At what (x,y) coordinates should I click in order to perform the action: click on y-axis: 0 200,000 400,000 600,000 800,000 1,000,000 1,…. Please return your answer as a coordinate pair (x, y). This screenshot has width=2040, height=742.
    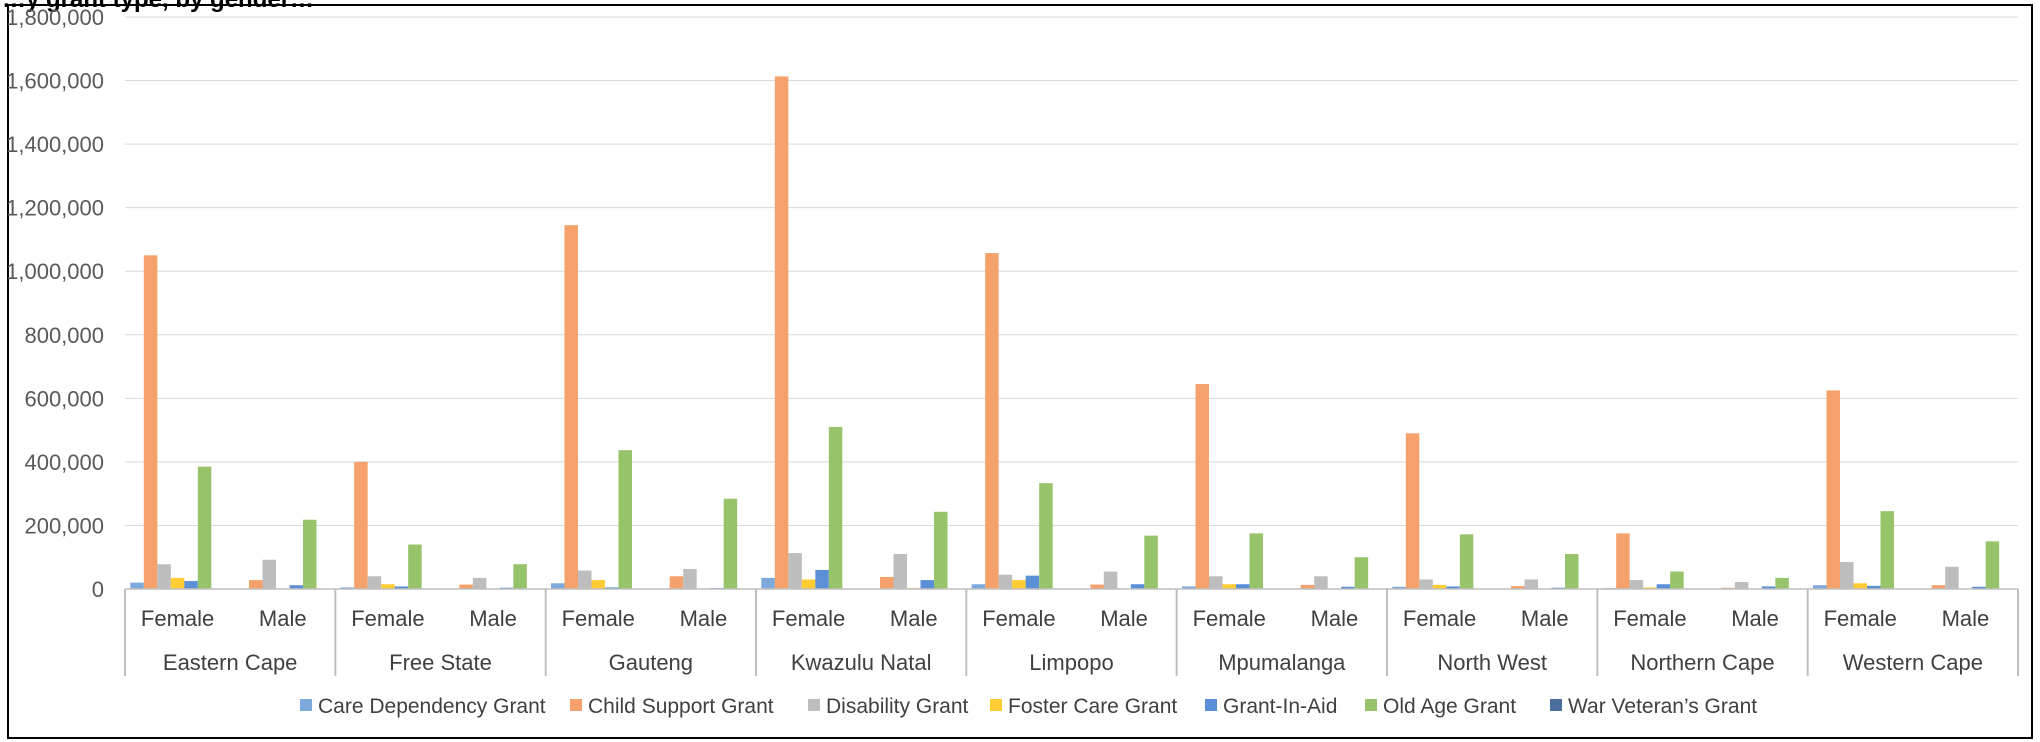
    Looking at the image, I should click on (55, 303).